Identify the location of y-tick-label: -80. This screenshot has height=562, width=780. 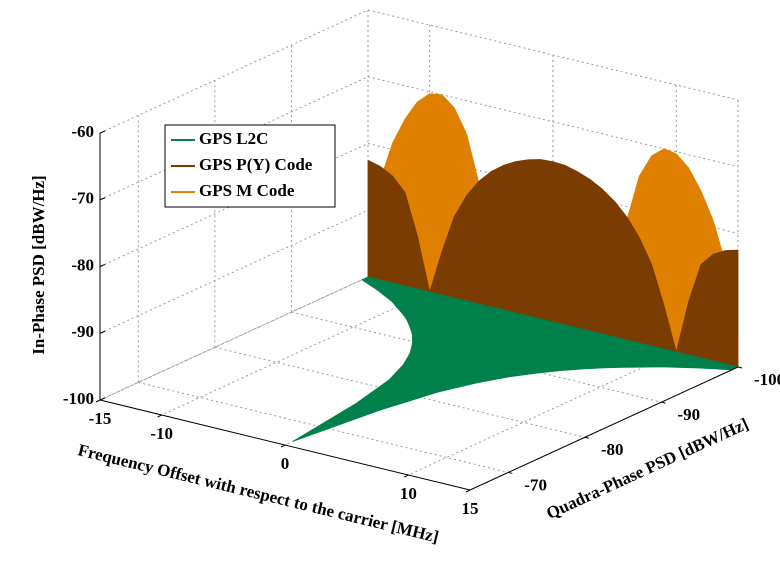
(612, 449).